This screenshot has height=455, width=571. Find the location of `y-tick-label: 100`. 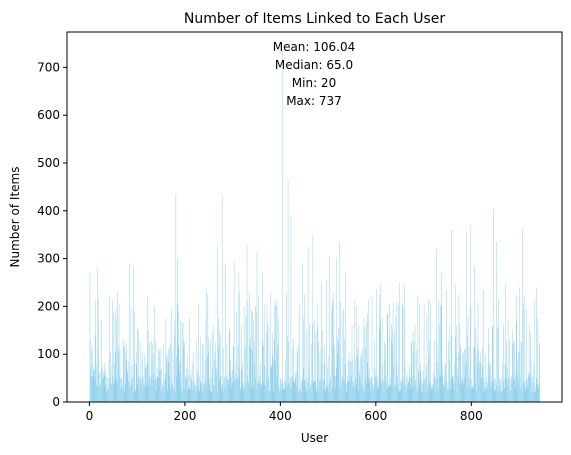

y-tick-label: 100 is located at coordinates (48, 354).